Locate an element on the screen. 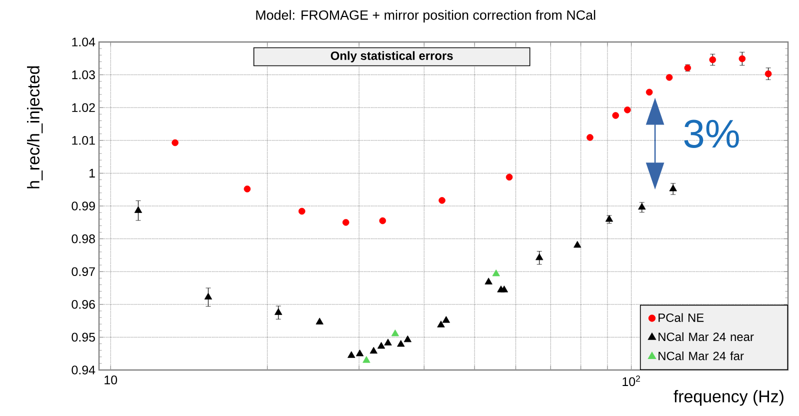 Image resolution: width=799 pixels, height=416 pixels. legend-label: NCal Mar 24 far is located at coordinates (701, 355).